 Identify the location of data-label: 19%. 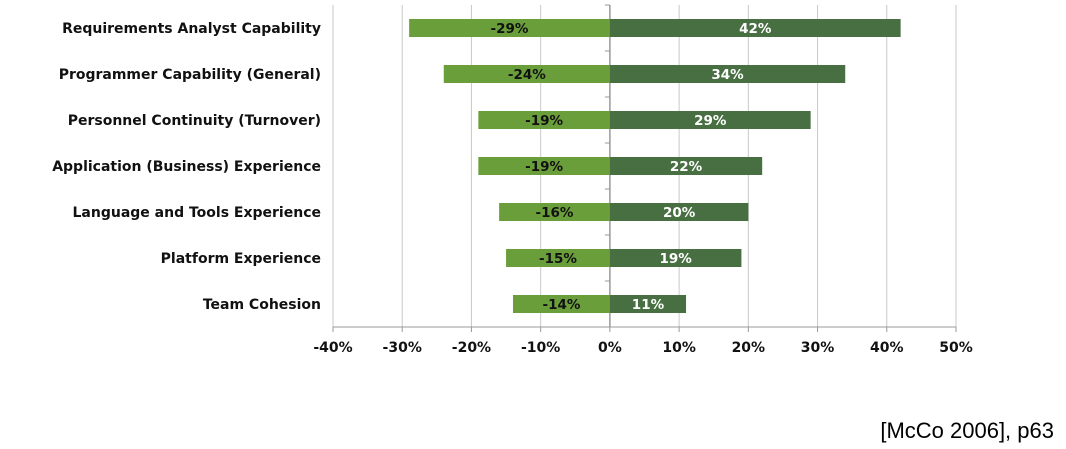
(675, 259).